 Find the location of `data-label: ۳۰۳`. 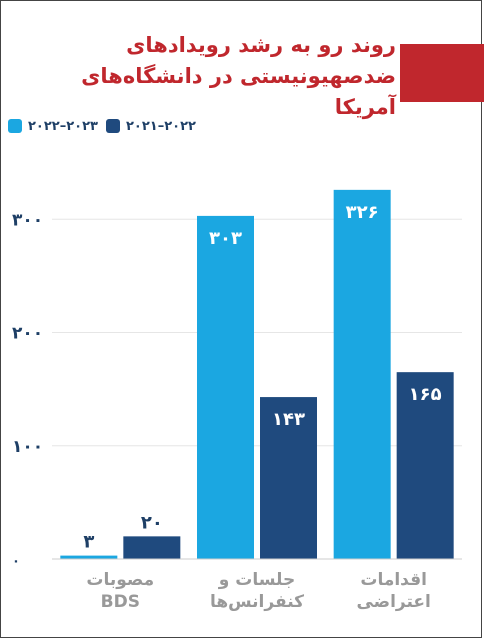

data-label: ۳۰۳ is located at coordinates (225, 238).